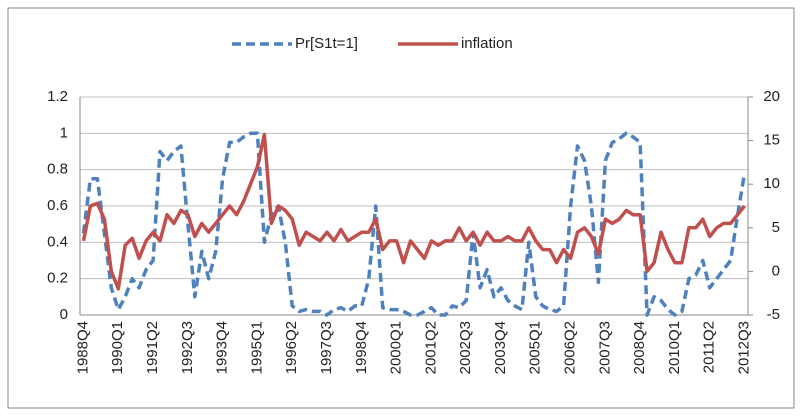  I want to click on y-tick-label: 0.2, so click(57, 278).